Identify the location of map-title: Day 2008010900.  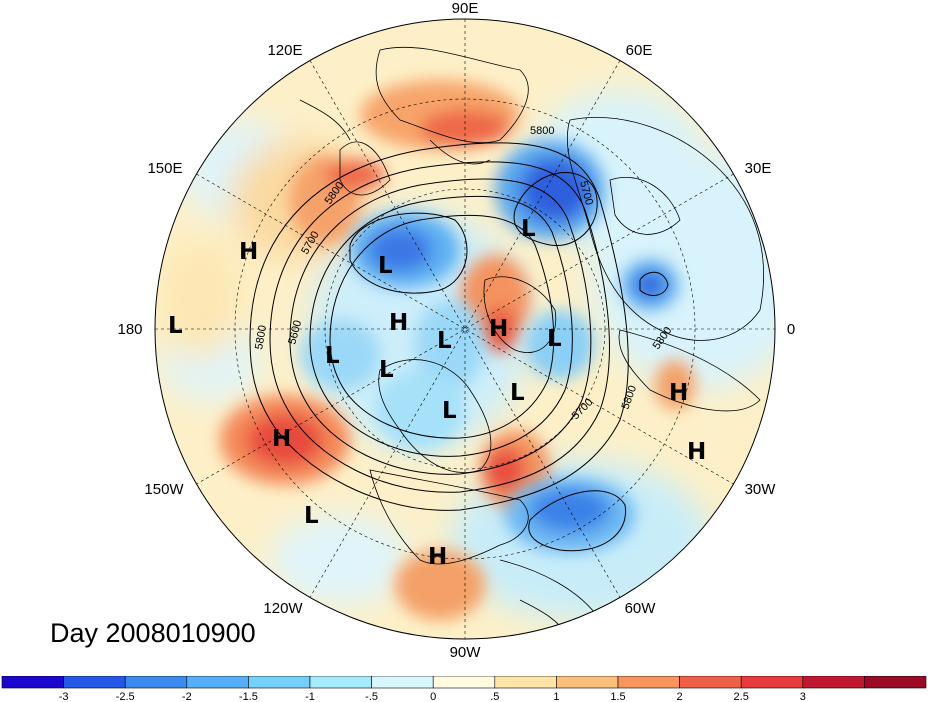
(153, 633).